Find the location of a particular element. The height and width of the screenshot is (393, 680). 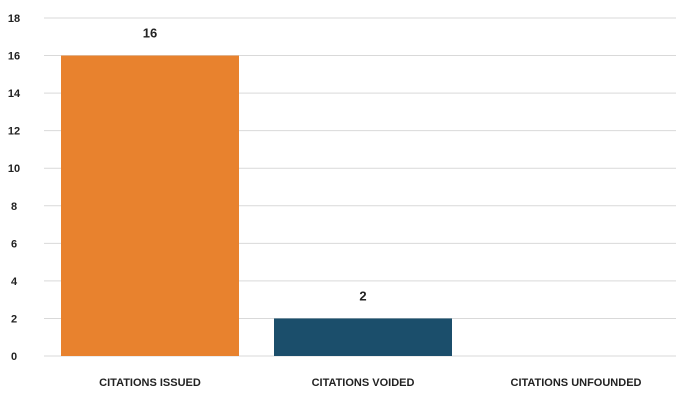

y-tick-label: 10 is located at coordinates (14, 169).